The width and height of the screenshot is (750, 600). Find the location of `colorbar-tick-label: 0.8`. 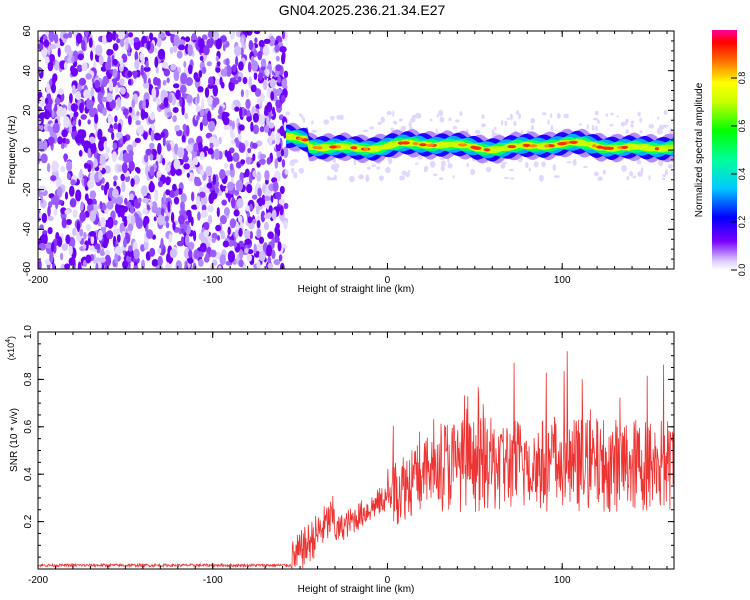

colorbar-tick-label: 0.8 is located at coordinates (742, 78).